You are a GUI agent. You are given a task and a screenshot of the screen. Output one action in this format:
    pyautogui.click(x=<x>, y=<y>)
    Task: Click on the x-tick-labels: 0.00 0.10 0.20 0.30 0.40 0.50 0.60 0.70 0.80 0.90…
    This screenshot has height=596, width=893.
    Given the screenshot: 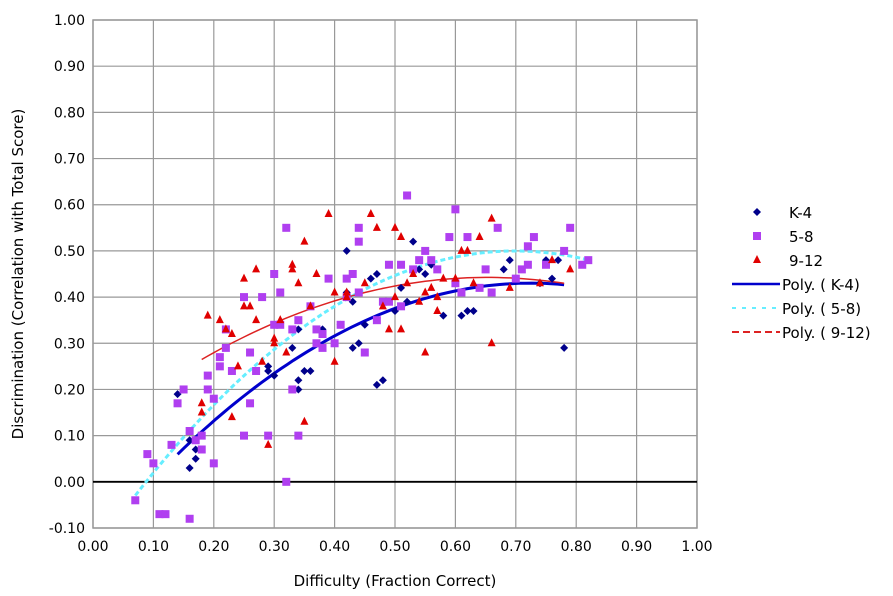 What is the action you would take?
    pyautogui.click(x=394, y=547)
    